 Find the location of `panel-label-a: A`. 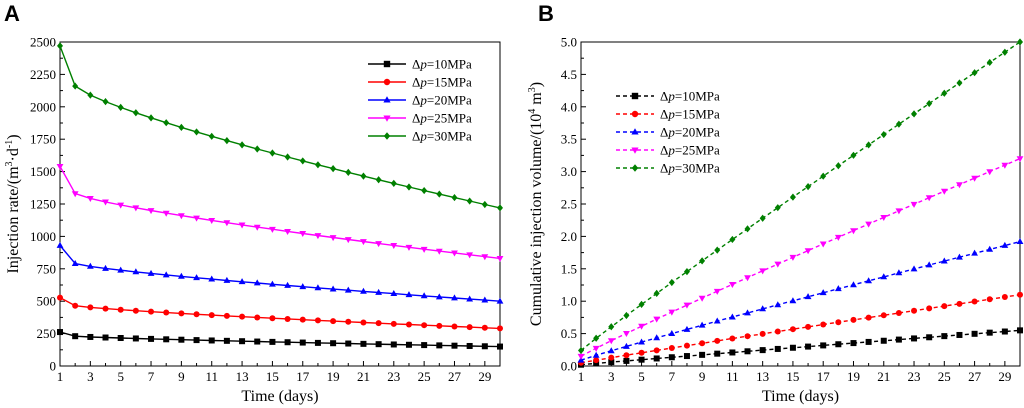

panel-label-a: A is located at coordinates (12, 13).